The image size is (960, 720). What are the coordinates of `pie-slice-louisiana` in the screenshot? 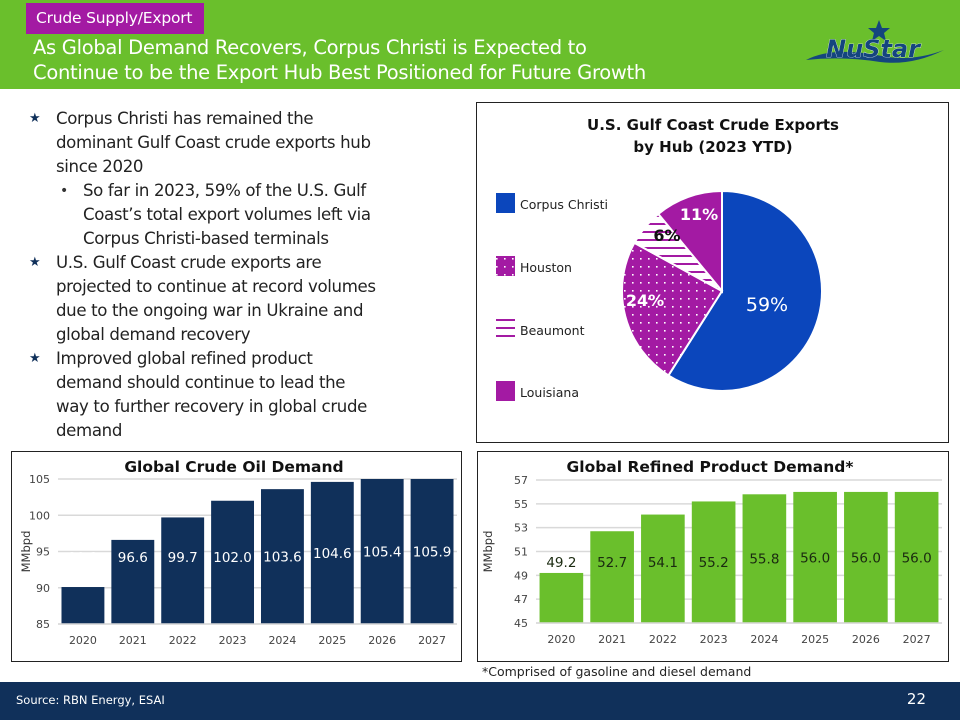 It's located at (689, 241).